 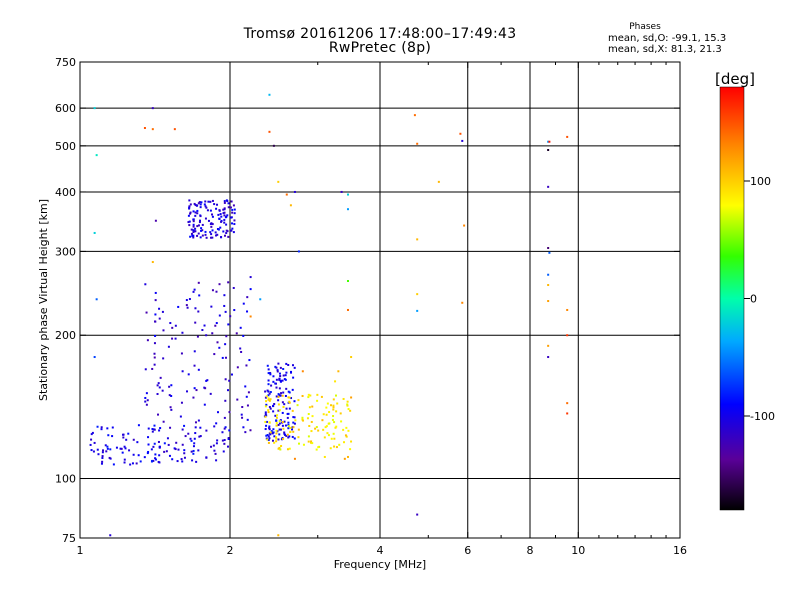 I want to click on y-tick-label: 75, so click(x=69, y=538).